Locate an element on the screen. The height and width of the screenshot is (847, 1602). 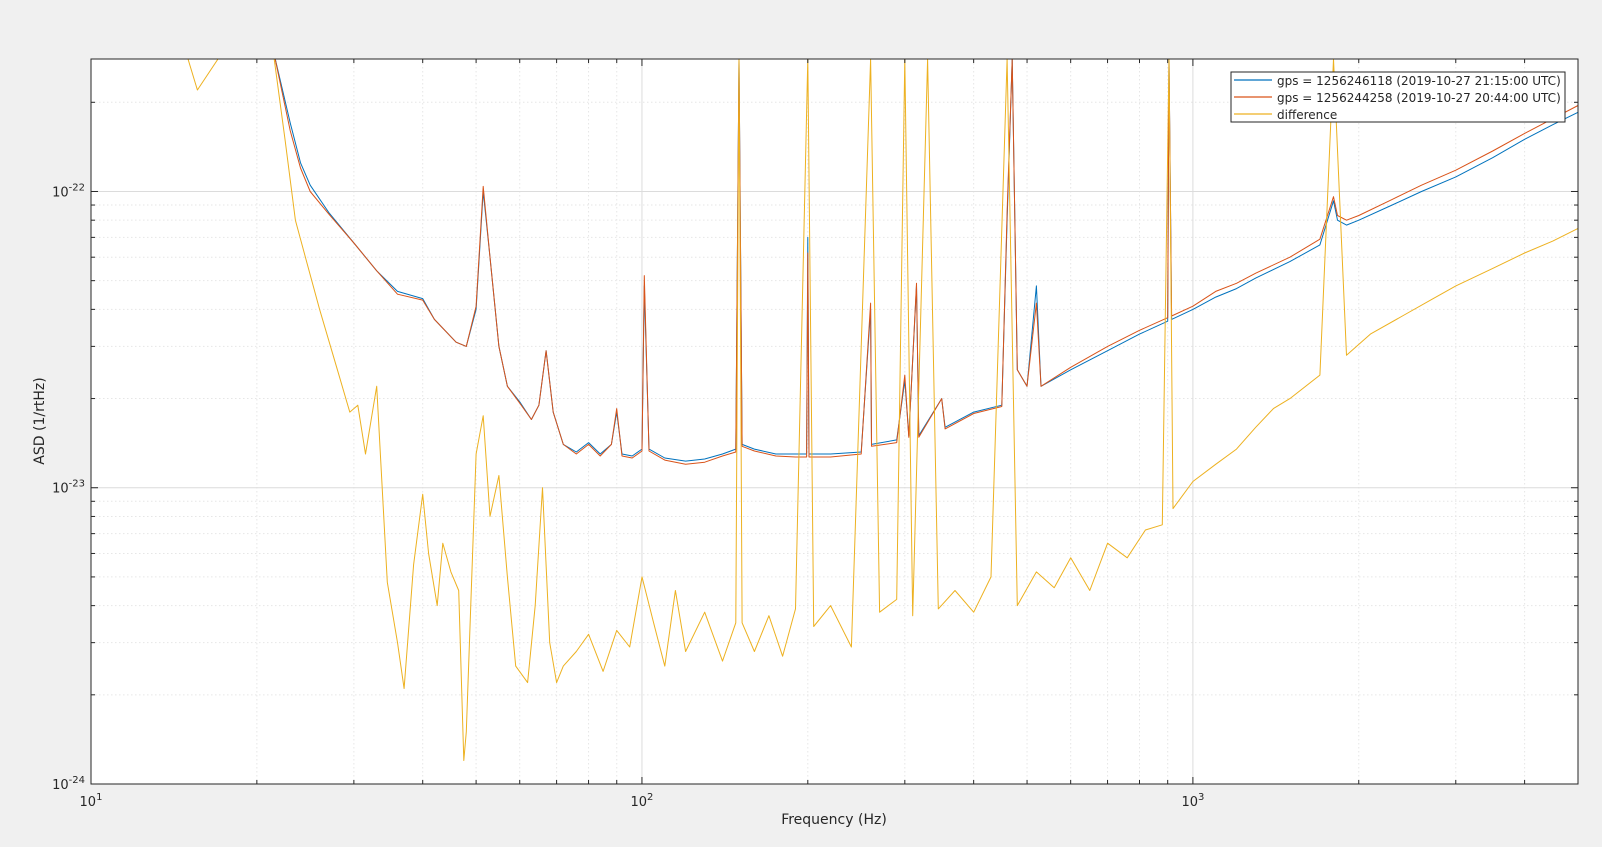
legend-box is located at coordinates (1398, 97).